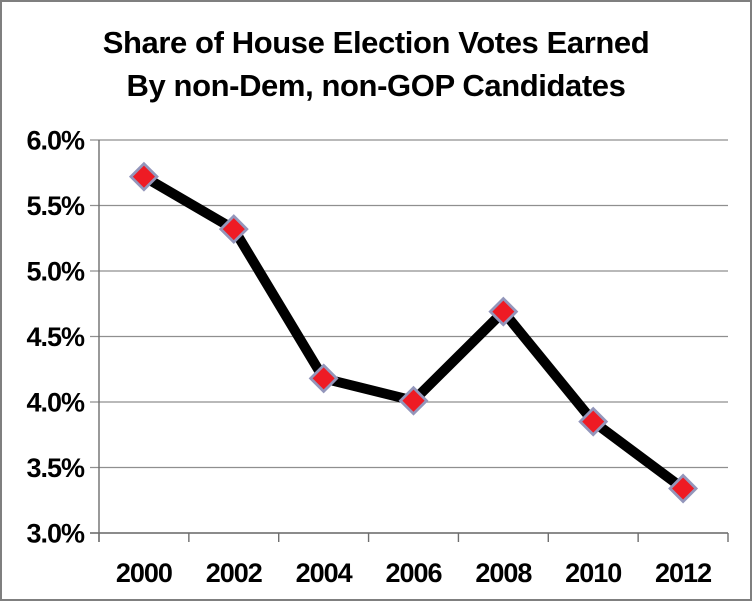  Describe the element at coordinates (323, 378) in the screenshot. I see `data-point-marker-2004` at that location.